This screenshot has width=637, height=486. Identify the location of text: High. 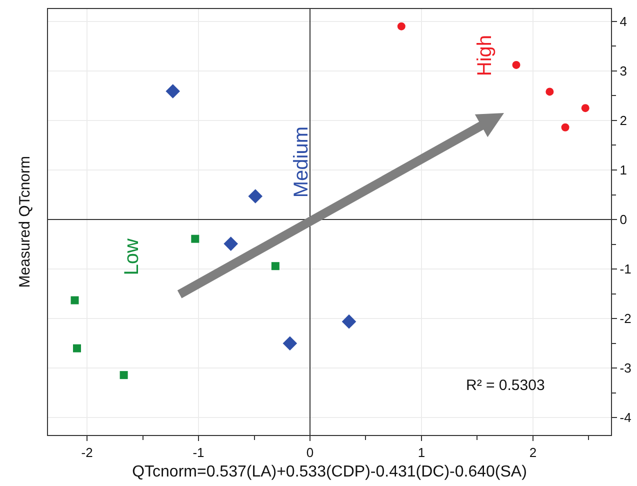
(485, 55).